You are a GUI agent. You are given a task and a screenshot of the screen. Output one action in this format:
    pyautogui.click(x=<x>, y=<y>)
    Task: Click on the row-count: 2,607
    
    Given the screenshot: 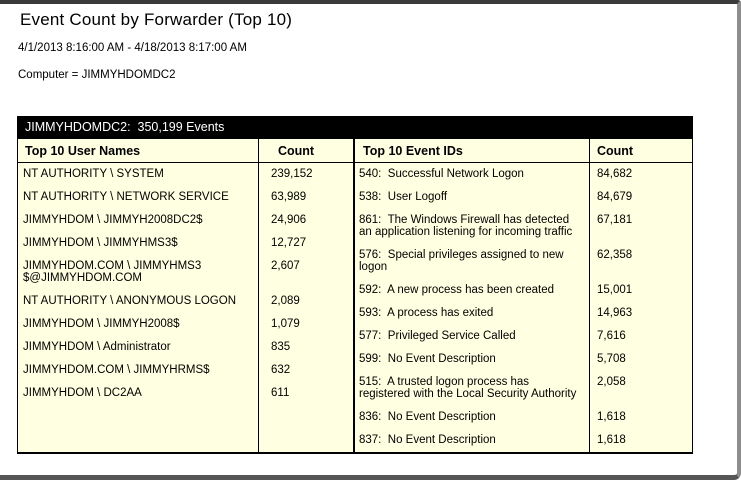 What is the action you would take?
    pyautogui.click(x=285, y=266)
    